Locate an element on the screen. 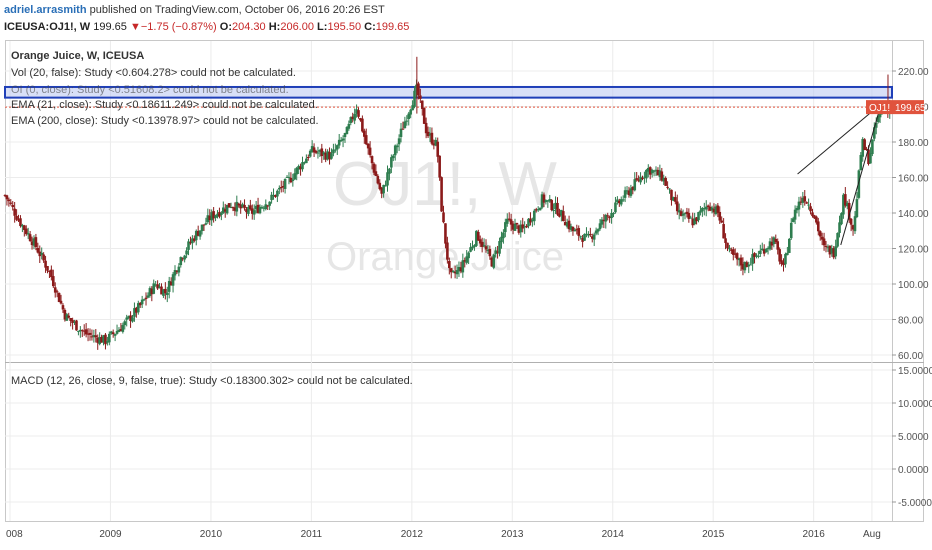 The width and height of the screenshot is (932, 550). trend-line is located at coordinates (837, 141).